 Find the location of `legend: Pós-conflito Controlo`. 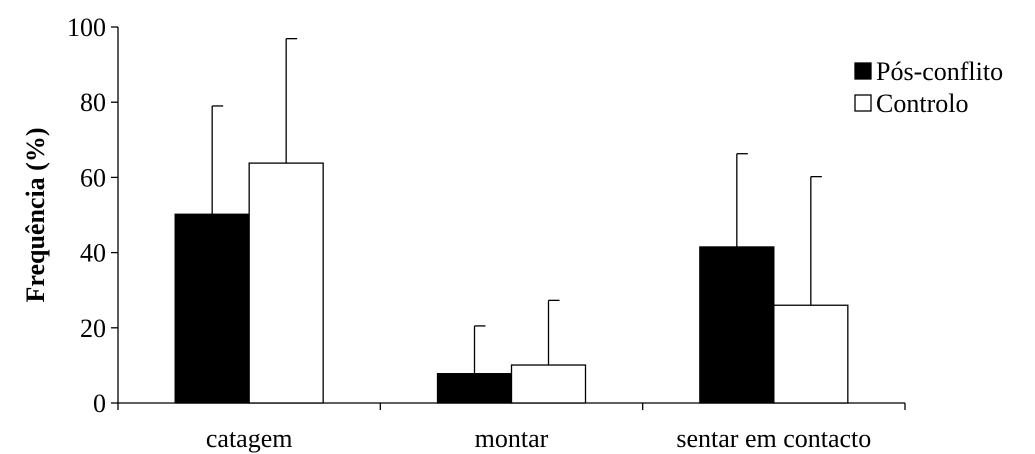

legend: Pós-conflito Controlo is located at coordinates (928, 87).